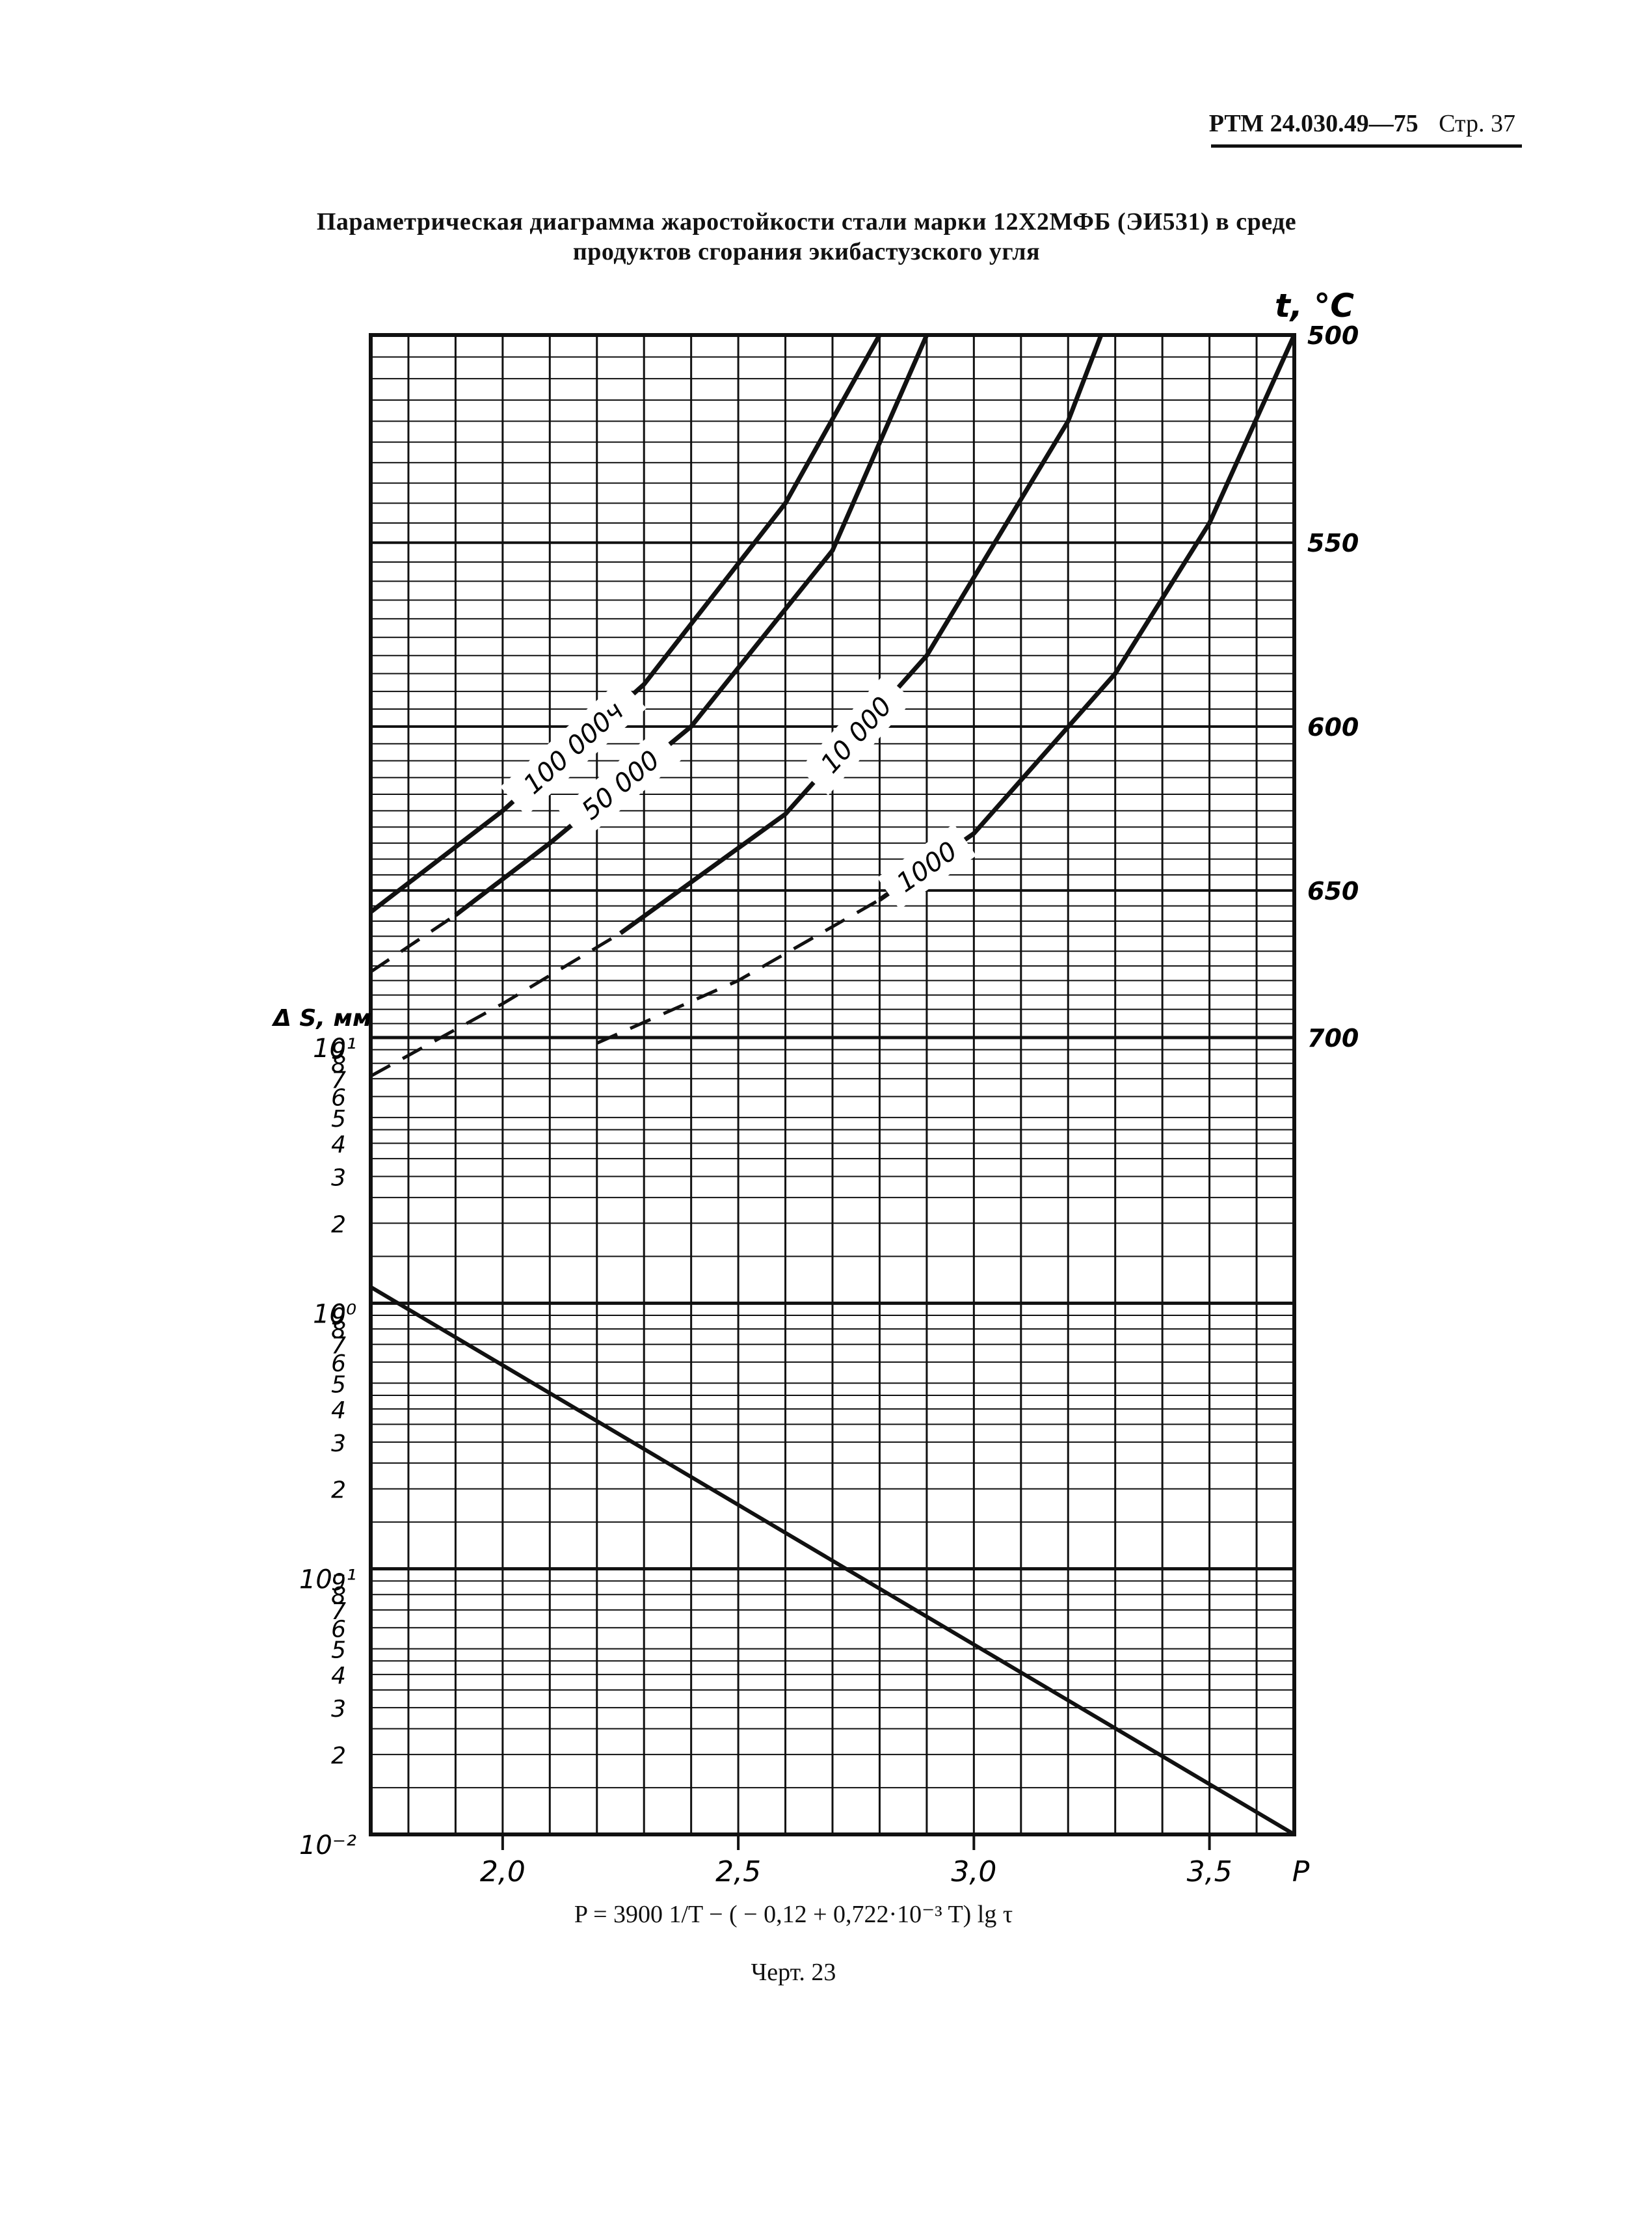  Describe the element at coordinates (503, 1872) in the screenshot. I see `x-tick-label: 2,0` at that location.